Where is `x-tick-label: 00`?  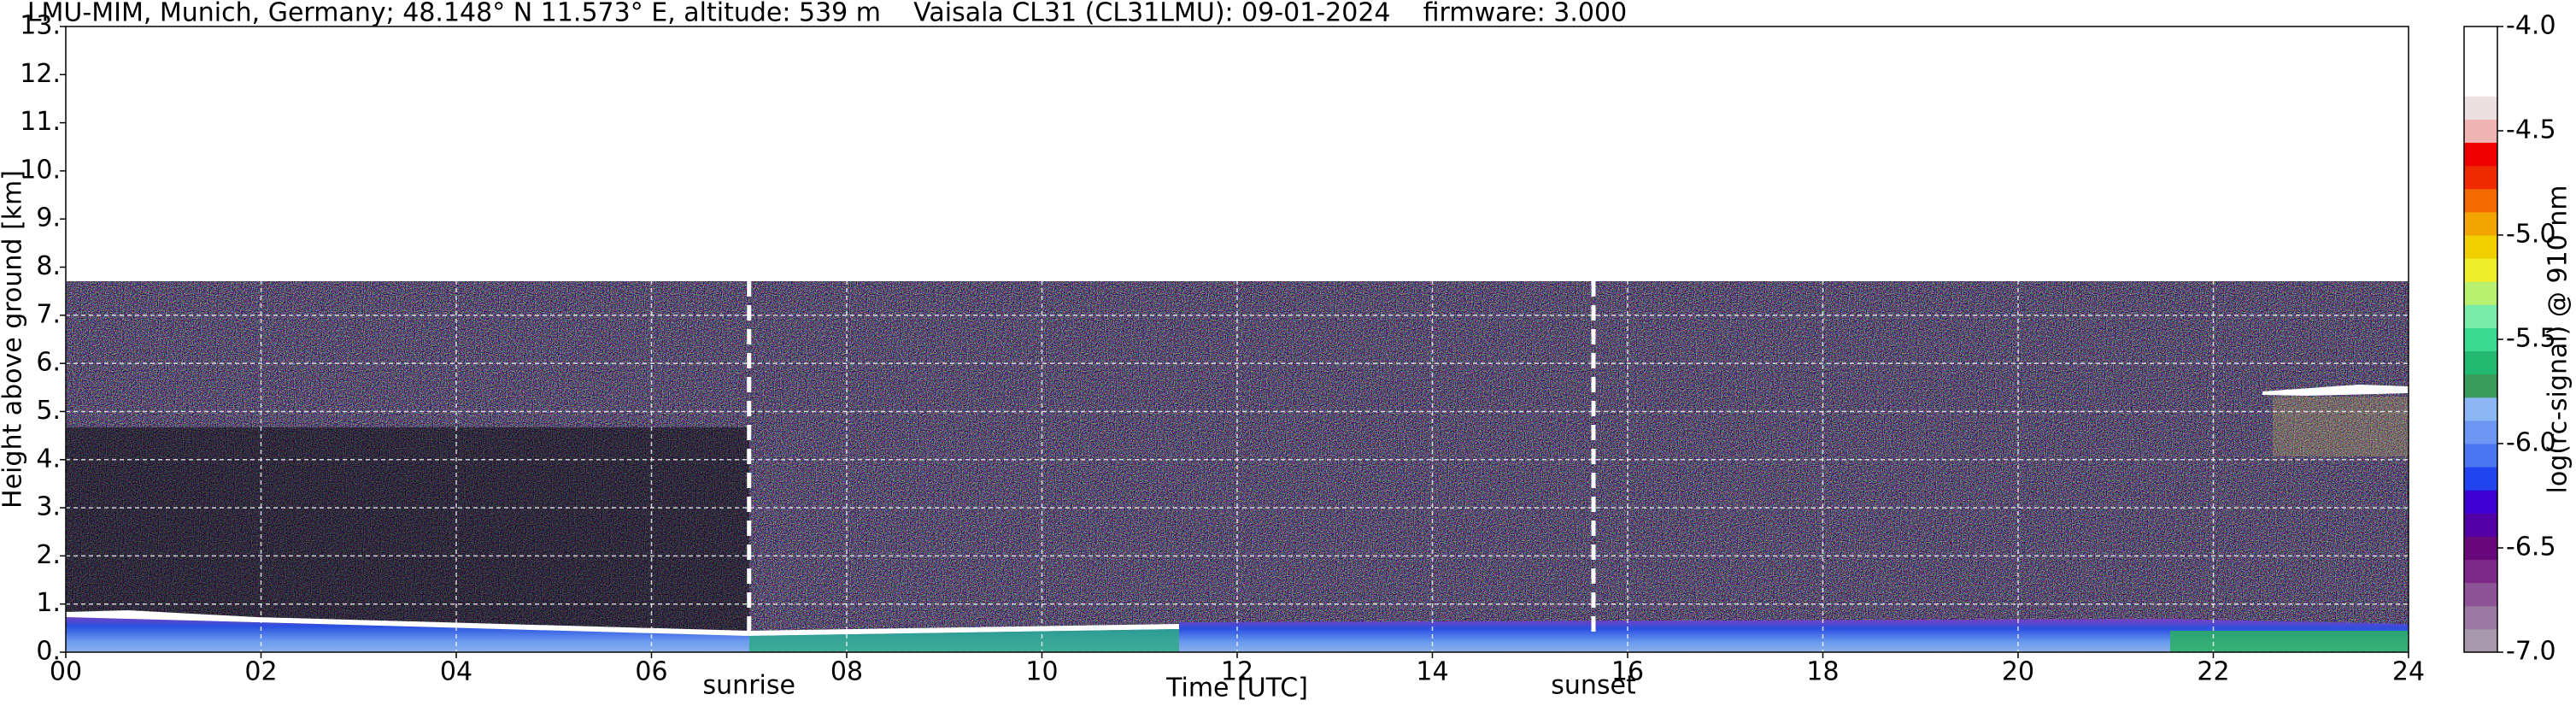 x-tick-label: 00 is located at coordinates (66, 672).